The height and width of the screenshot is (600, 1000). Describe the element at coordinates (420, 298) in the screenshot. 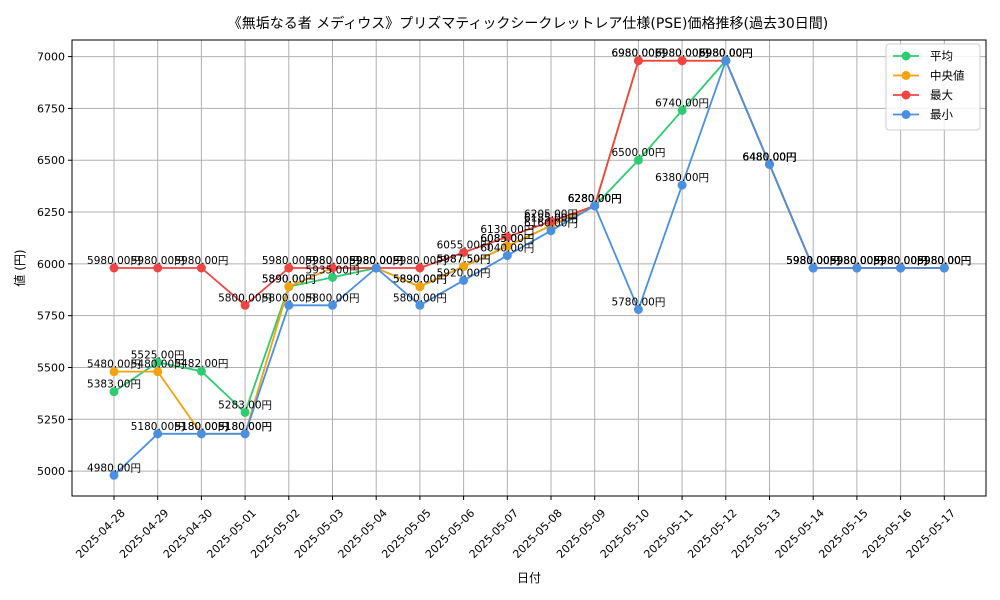

I see `data-label: 5800.00円` at that location.